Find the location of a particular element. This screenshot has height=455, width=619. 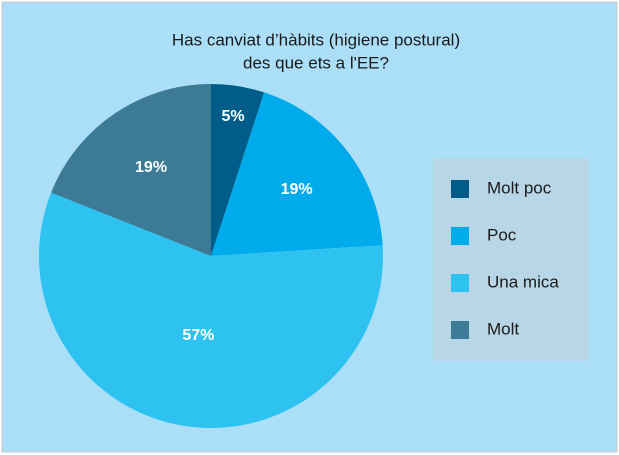

chart-title: des que ets a l'EE? is located at coordinates (316, 62).